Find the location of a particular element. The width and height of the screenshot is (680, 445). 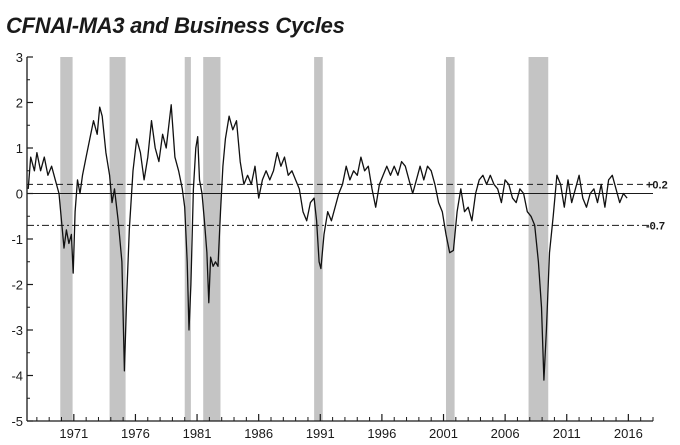

y-tick-label: -5 is located at coordinates (17, 421).